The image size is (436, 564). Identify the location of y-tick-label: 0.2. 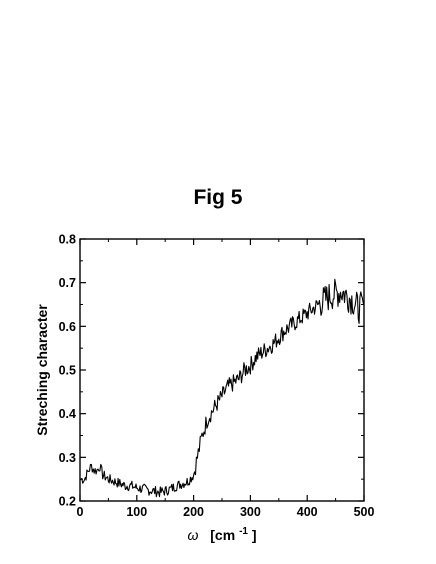
(67, 502).